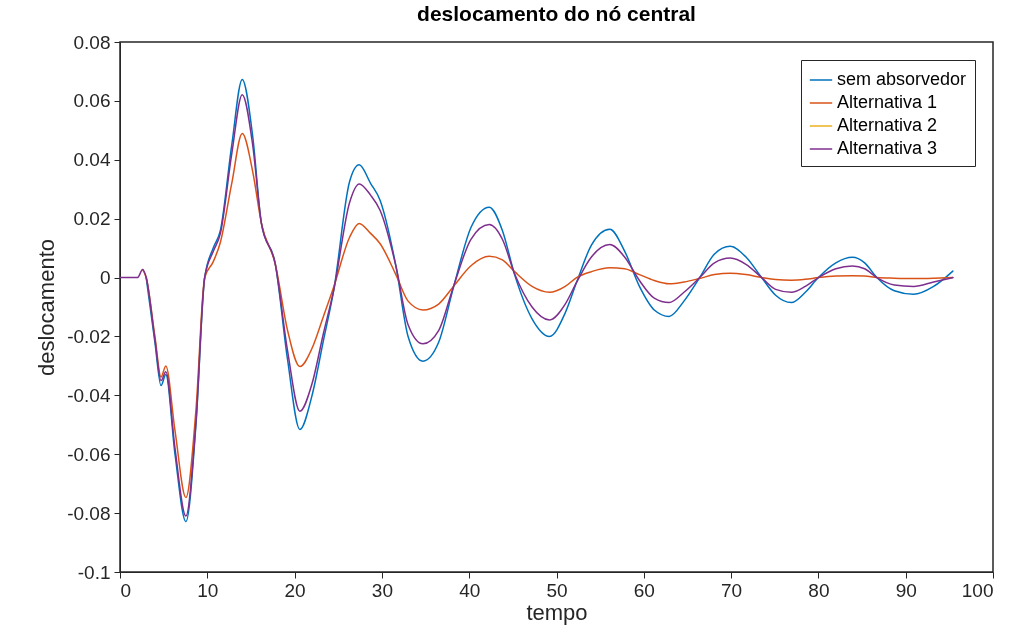 The image size is (1009, 634). Describe the element at coordinates (89, 336) in the screenshot. I see `y-tick-label: -0.02` at that location.